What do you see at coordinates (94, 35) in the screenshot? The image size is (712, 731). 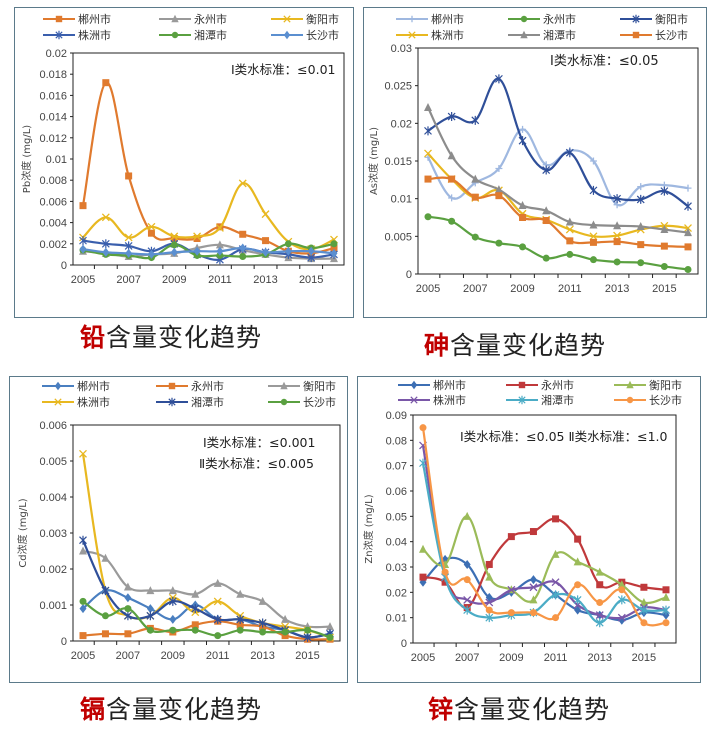 I see `legend-label: 株洲市` at bounding box center [94, 35].